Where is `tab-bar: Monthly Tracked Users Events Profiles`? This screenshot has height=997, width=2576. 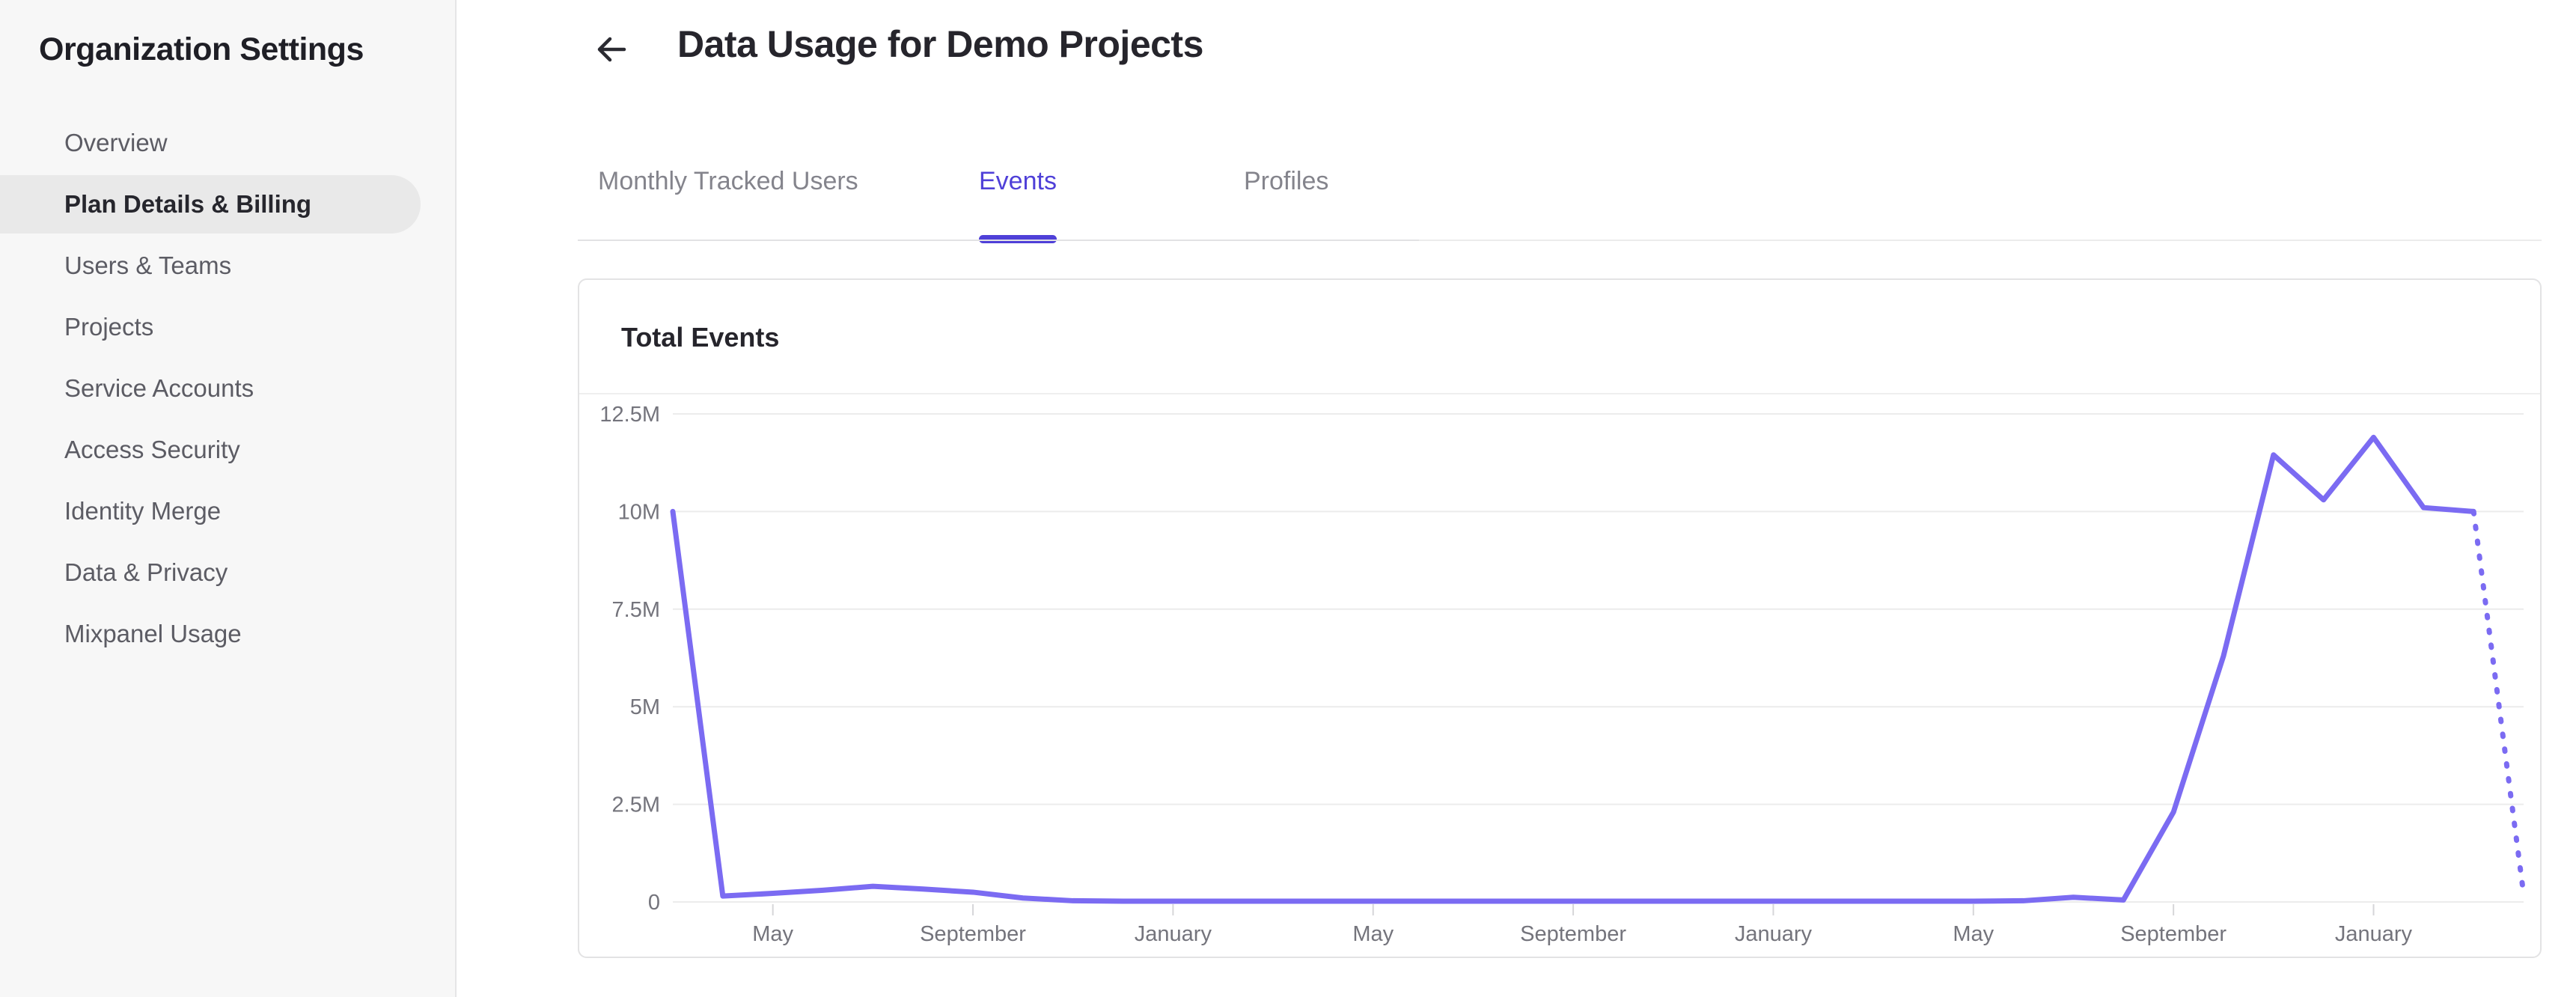
tab-bar: Monthly Tracked Users Events Profiles is located at coordinates (1288, 208).